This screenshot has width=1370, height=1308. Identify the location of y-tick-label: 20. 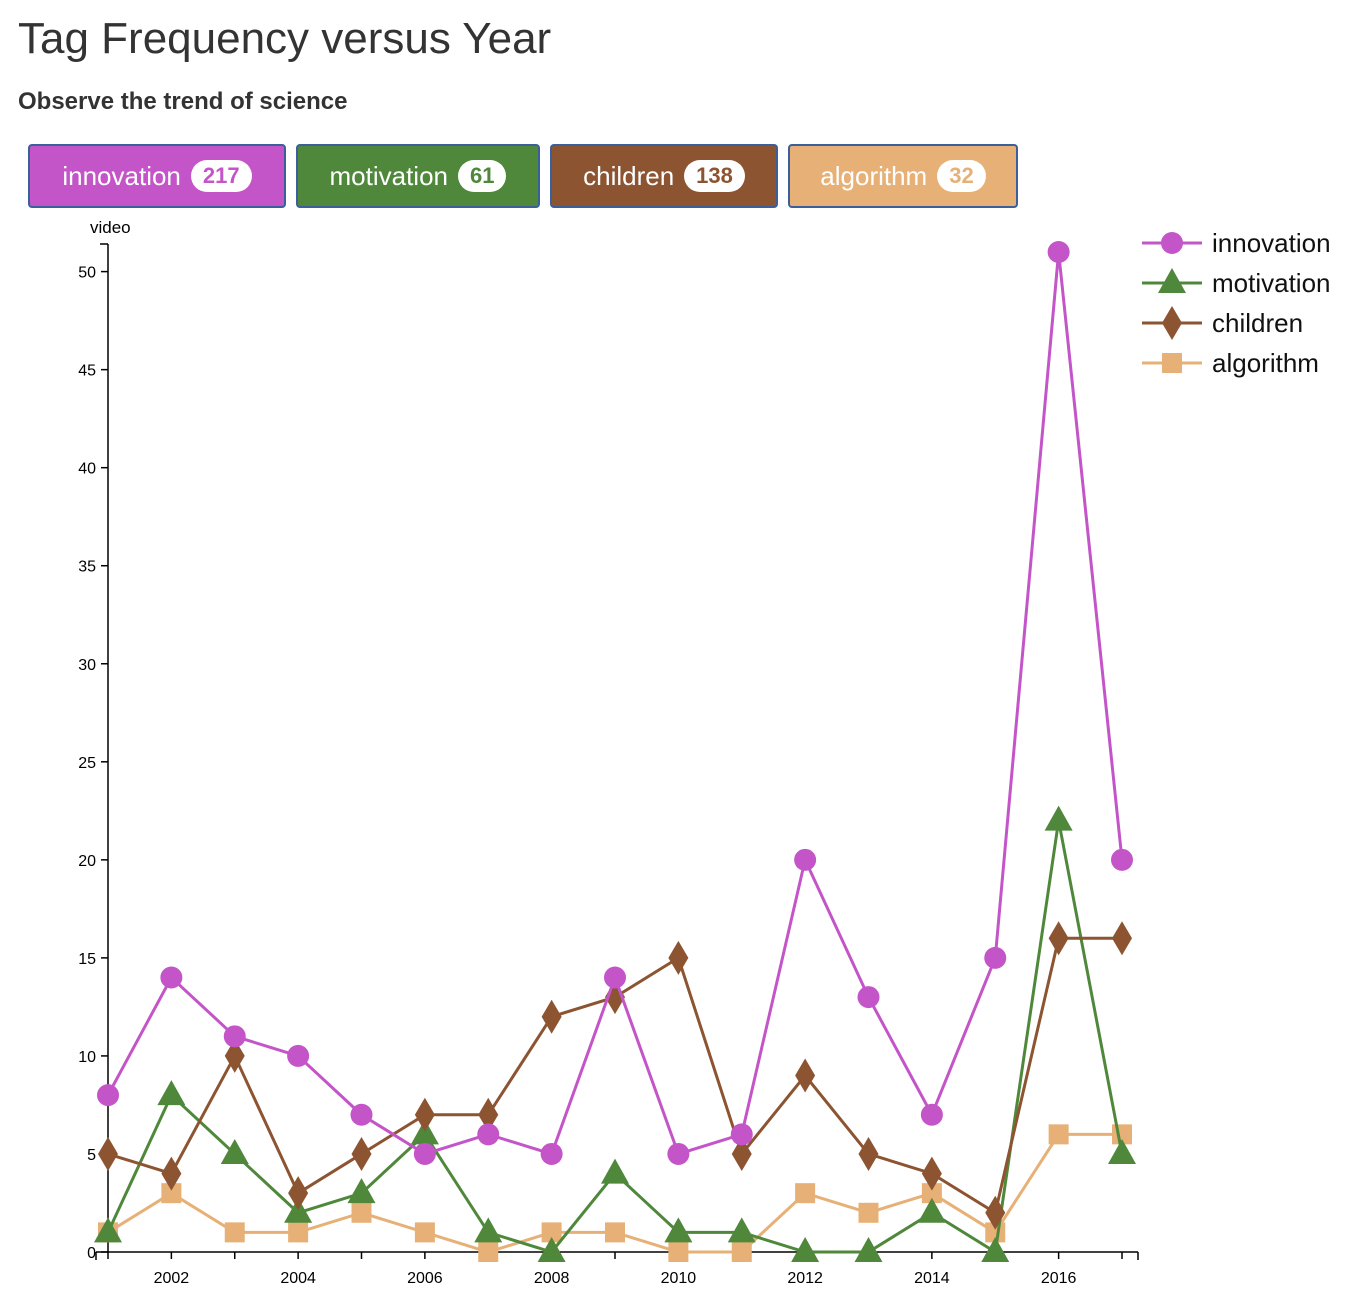
(87, 861).